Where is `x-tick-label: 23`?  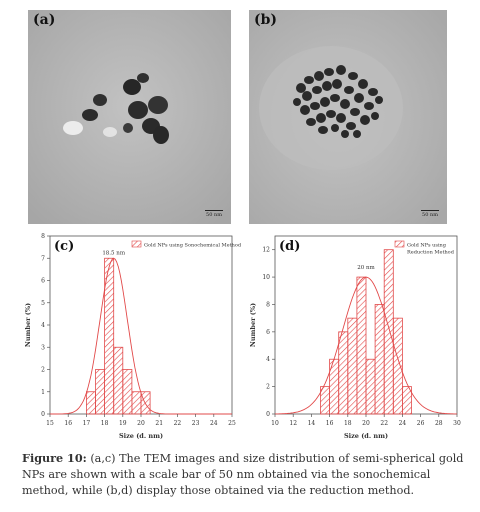
x-tick-label: 23 is located at coordinates (196, 423).